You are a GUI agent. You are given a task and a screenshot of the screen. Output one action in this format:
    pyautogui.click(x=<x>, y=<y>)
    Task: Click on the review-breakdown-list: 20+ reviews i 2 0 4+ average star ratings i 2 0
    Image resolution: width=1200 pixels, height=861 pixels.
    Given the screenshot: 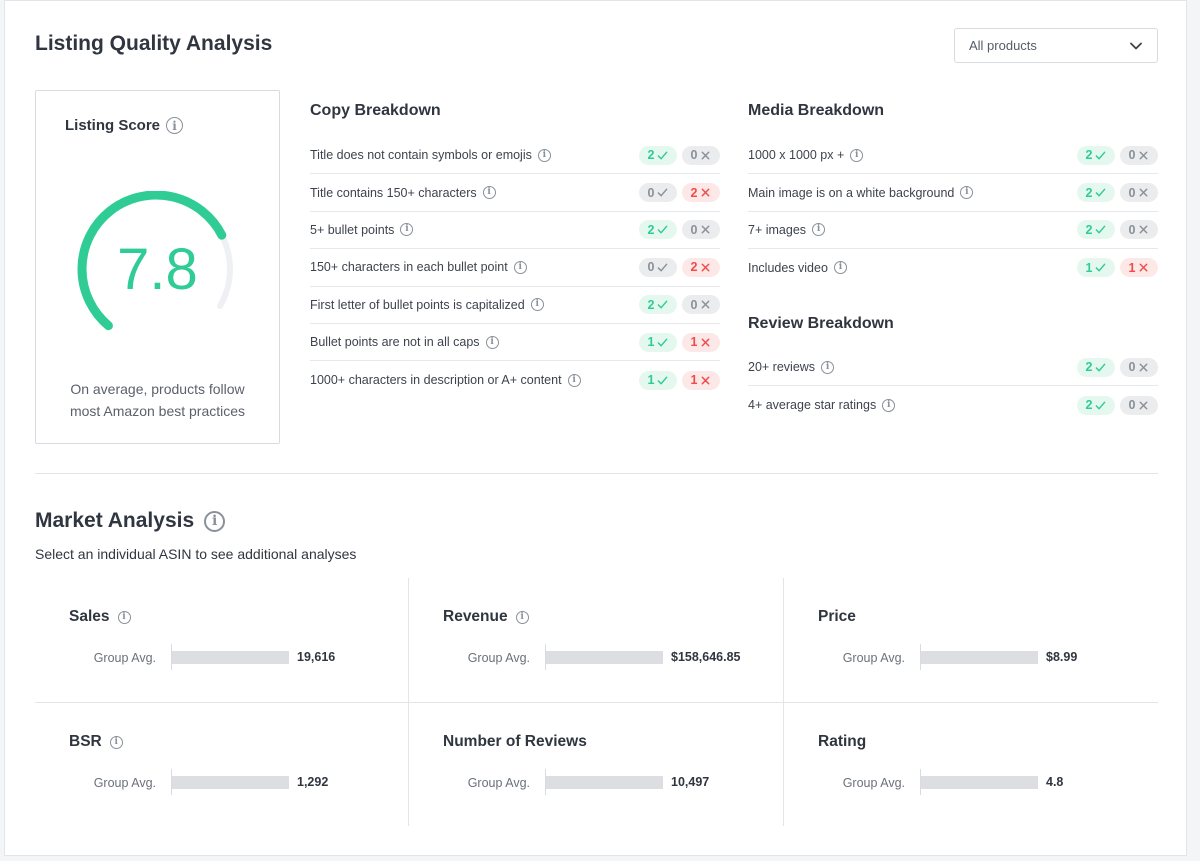 What is the action you would take?
    pyautogui.click(x=953, y=386)
    